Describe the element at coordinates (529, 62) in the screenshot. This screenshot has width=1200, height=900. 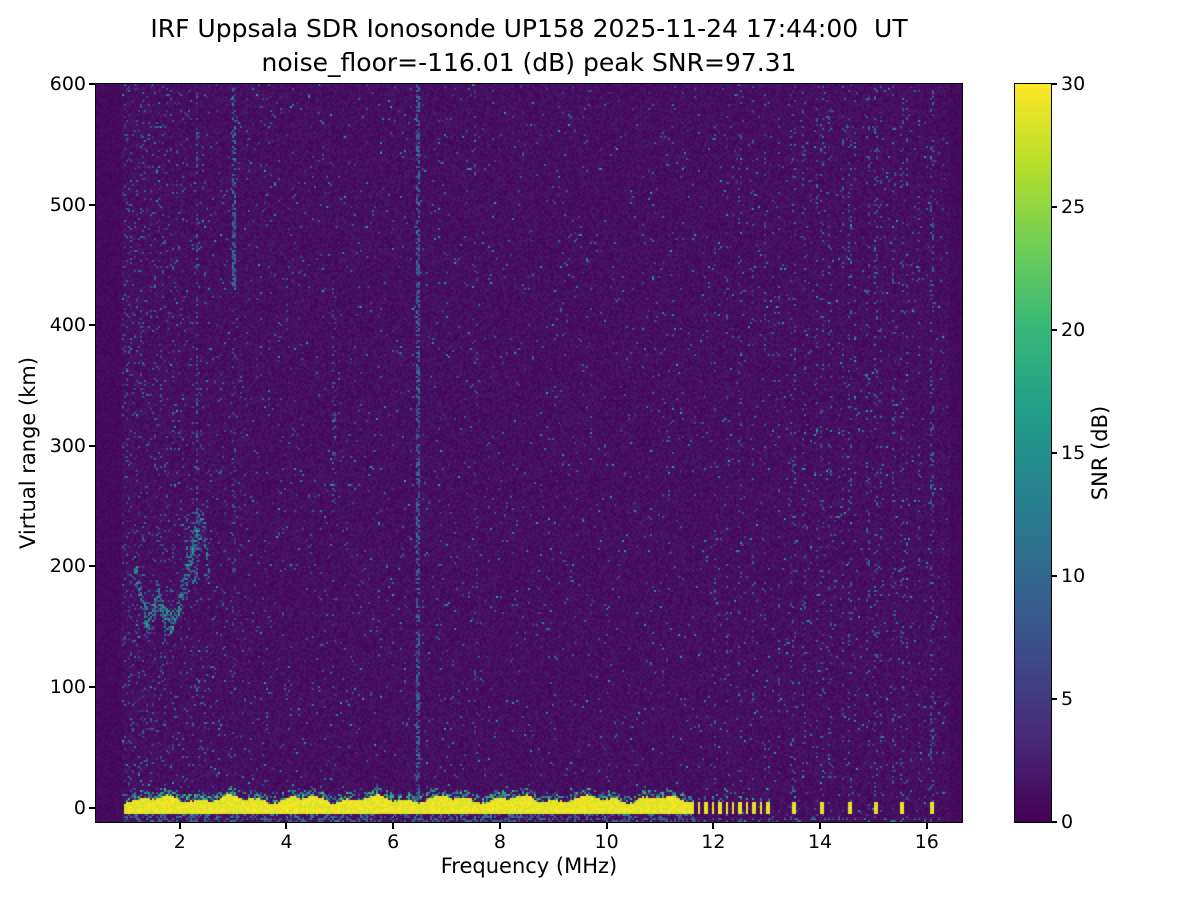
I see `chart-subtitle: noise_floor=-116.01 (dB) peak SNR=97.31` at that location.